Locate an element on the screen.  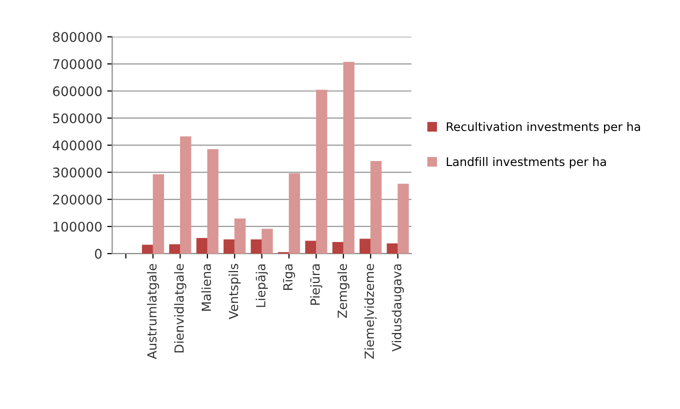
x-tick-label: Piejūra is located at coordinates (316, 284).